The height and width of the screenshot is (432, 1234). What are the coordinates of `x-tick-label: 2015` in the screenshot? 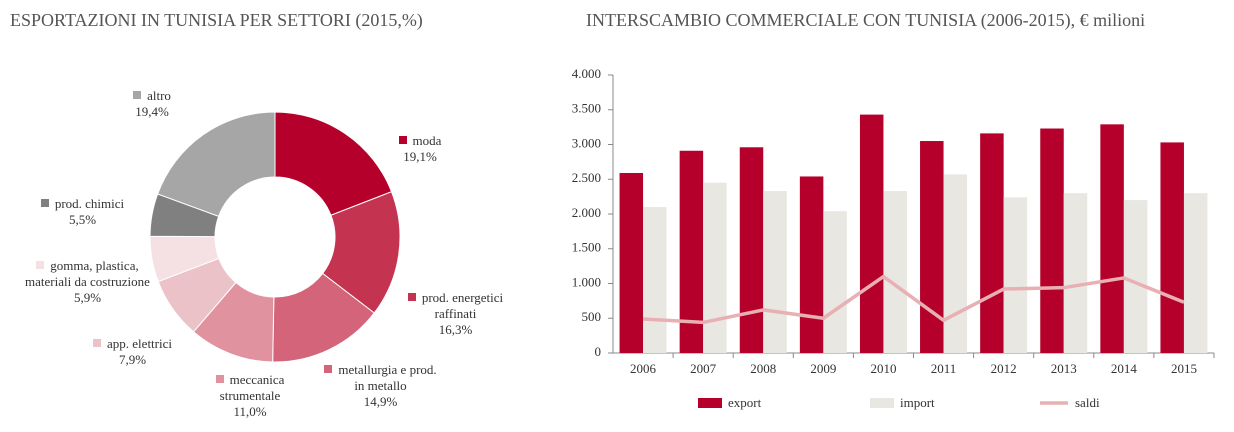 It's located at (1184, 368).